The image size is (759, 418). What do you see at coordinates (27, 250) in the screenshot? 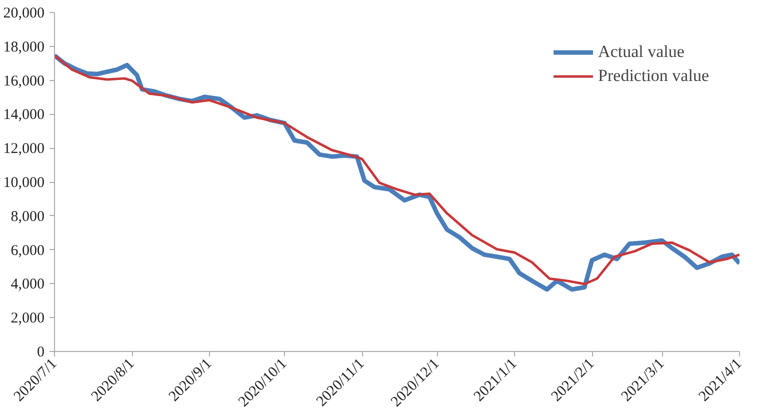
I see `y-tick-label: 6,000` at bounding box center [27, 250].